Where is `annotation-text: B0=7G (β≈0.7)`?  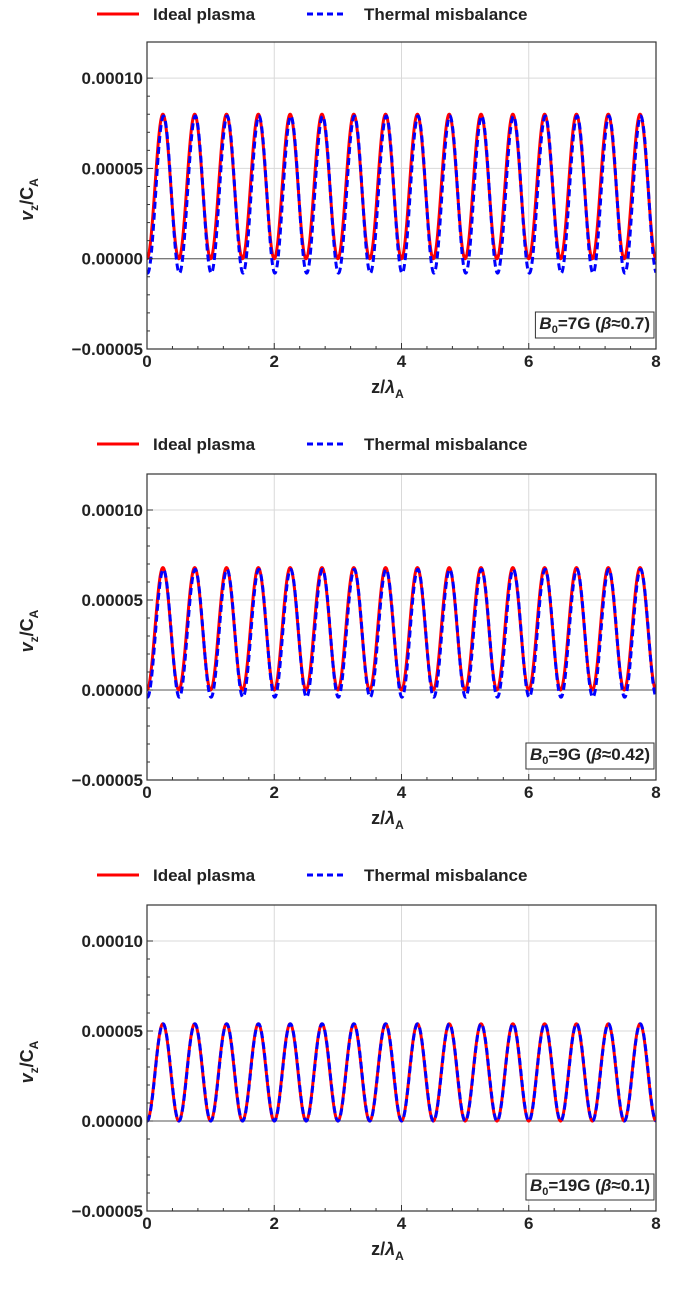 annotation-text: B0=7G (β≈0.7) is located at coordinates (594, 325).